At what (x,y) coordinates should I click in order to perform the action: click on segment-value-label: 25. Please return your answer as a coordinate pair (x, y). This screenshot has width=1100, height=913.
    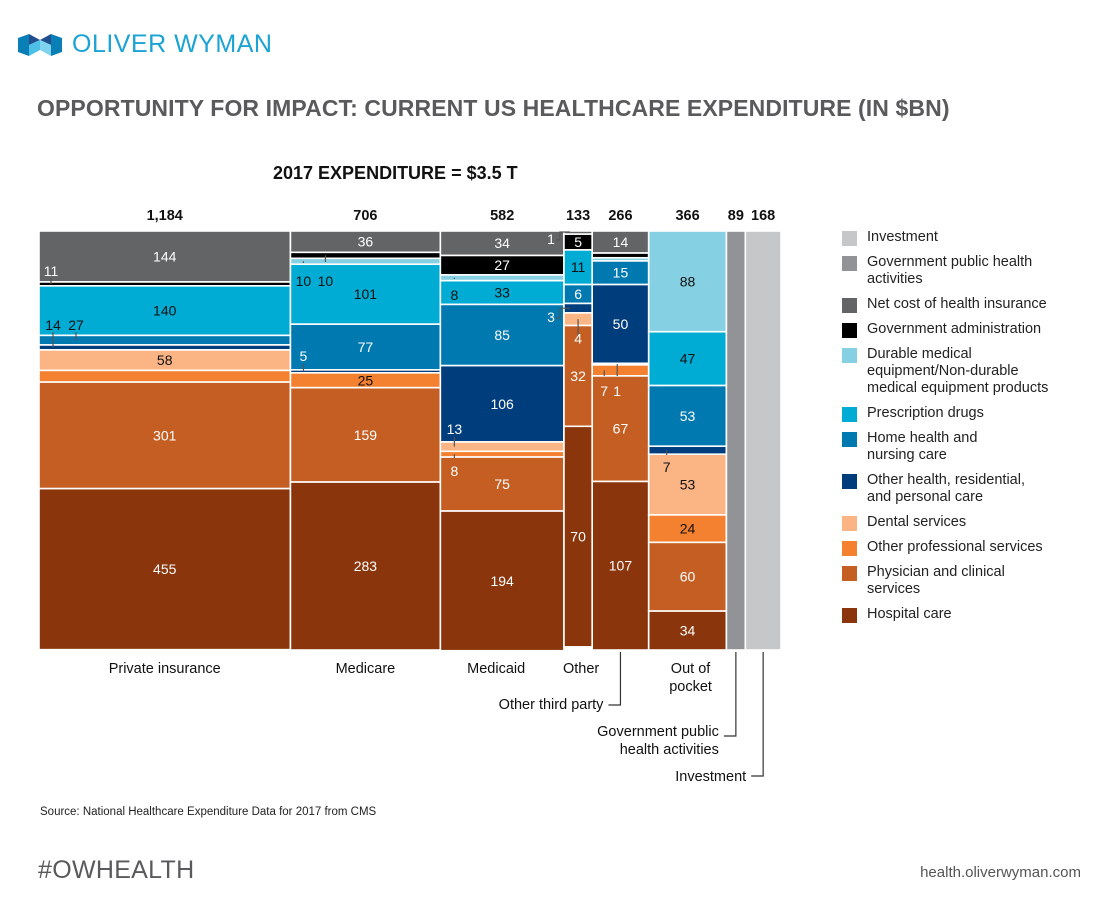
    Looking at the image, I should click on (366, 380).